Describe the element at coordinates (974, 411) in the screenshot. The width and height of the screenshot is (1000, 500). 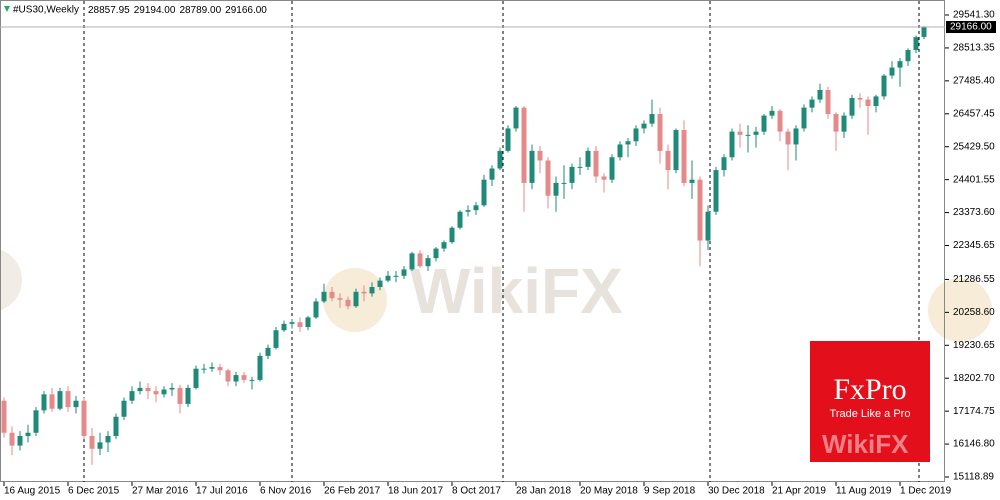
I see `y-tick-label: 17174.75` at that location.